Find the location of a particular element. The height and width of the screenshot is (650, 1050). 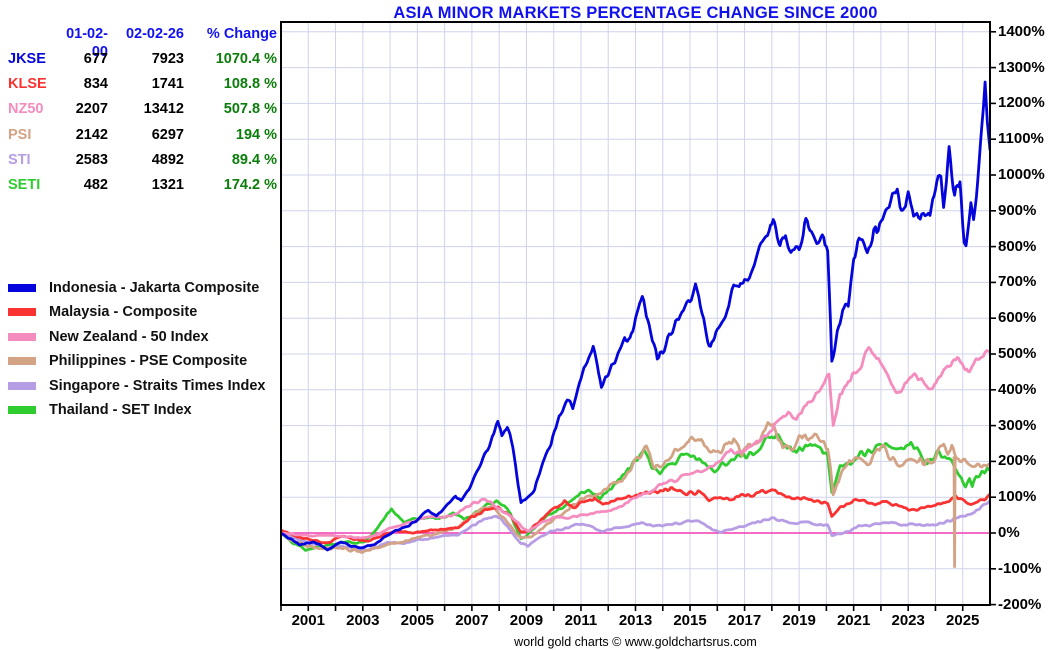

x-tick-label-2023: 2023 is located at coordinates (908, 620).